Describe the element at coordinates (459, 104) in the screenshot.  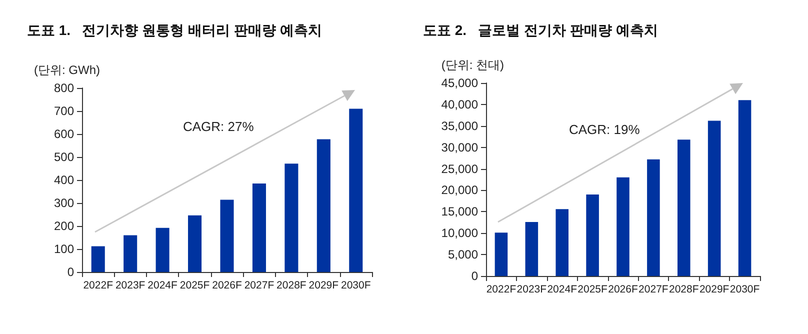
I see `y-tick-label: 40,000` at that location.